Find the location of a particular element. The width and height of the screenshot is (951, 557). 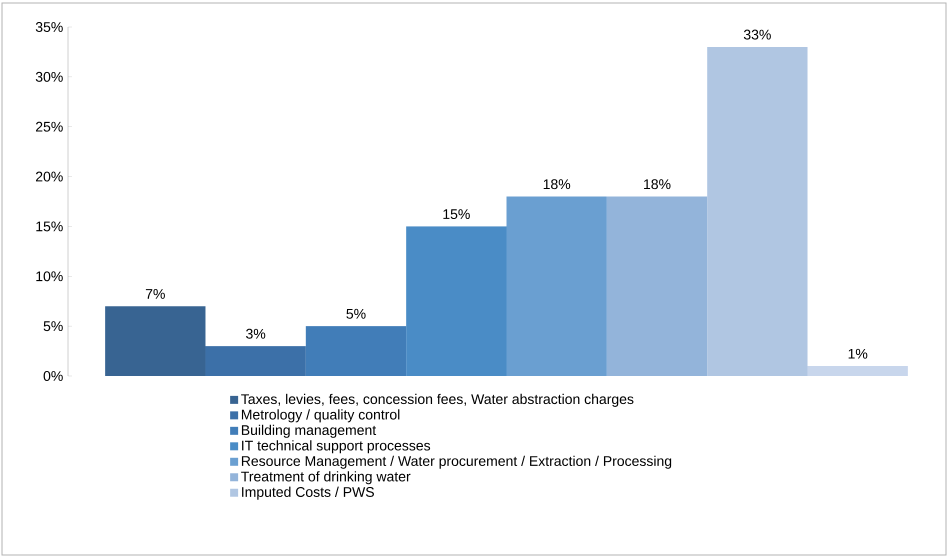

y-tick-label: 20% is located at coordinates (49, 177).